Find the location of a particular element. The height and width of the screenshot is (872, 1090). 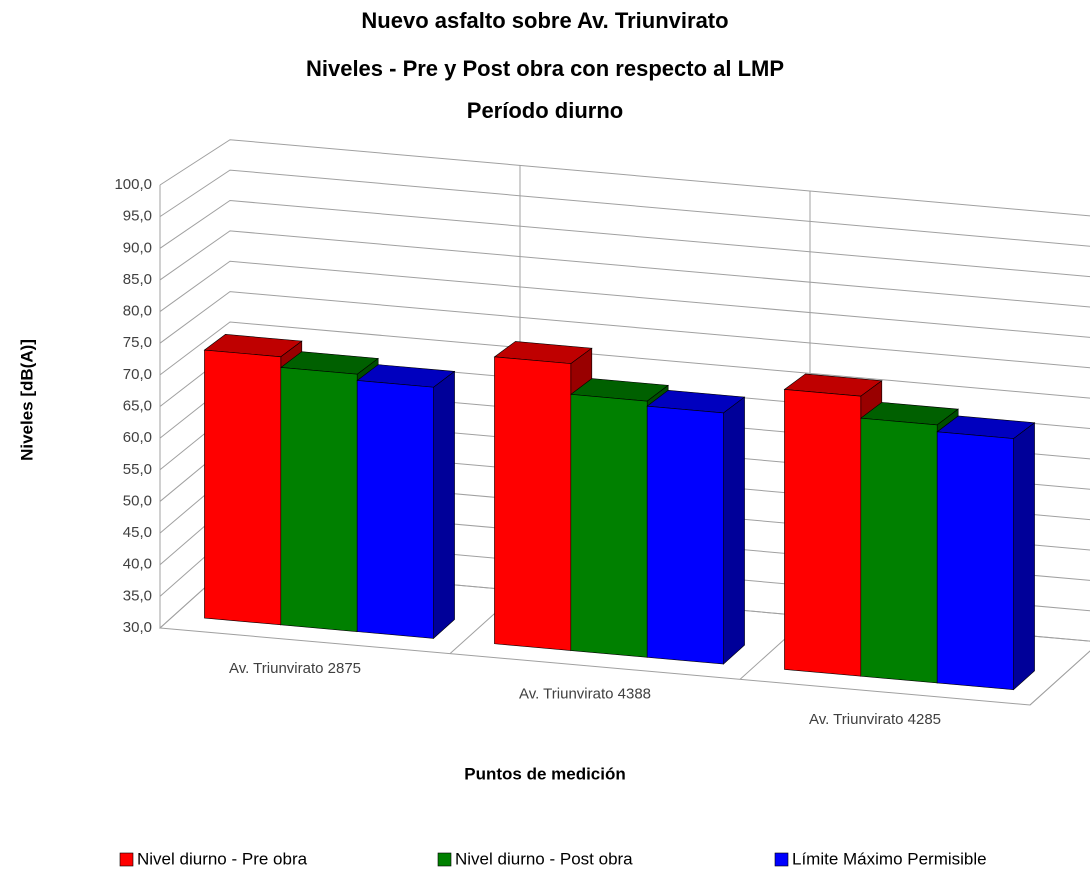

y-tick-label: 70,0 is located at coordinates (137, 374).